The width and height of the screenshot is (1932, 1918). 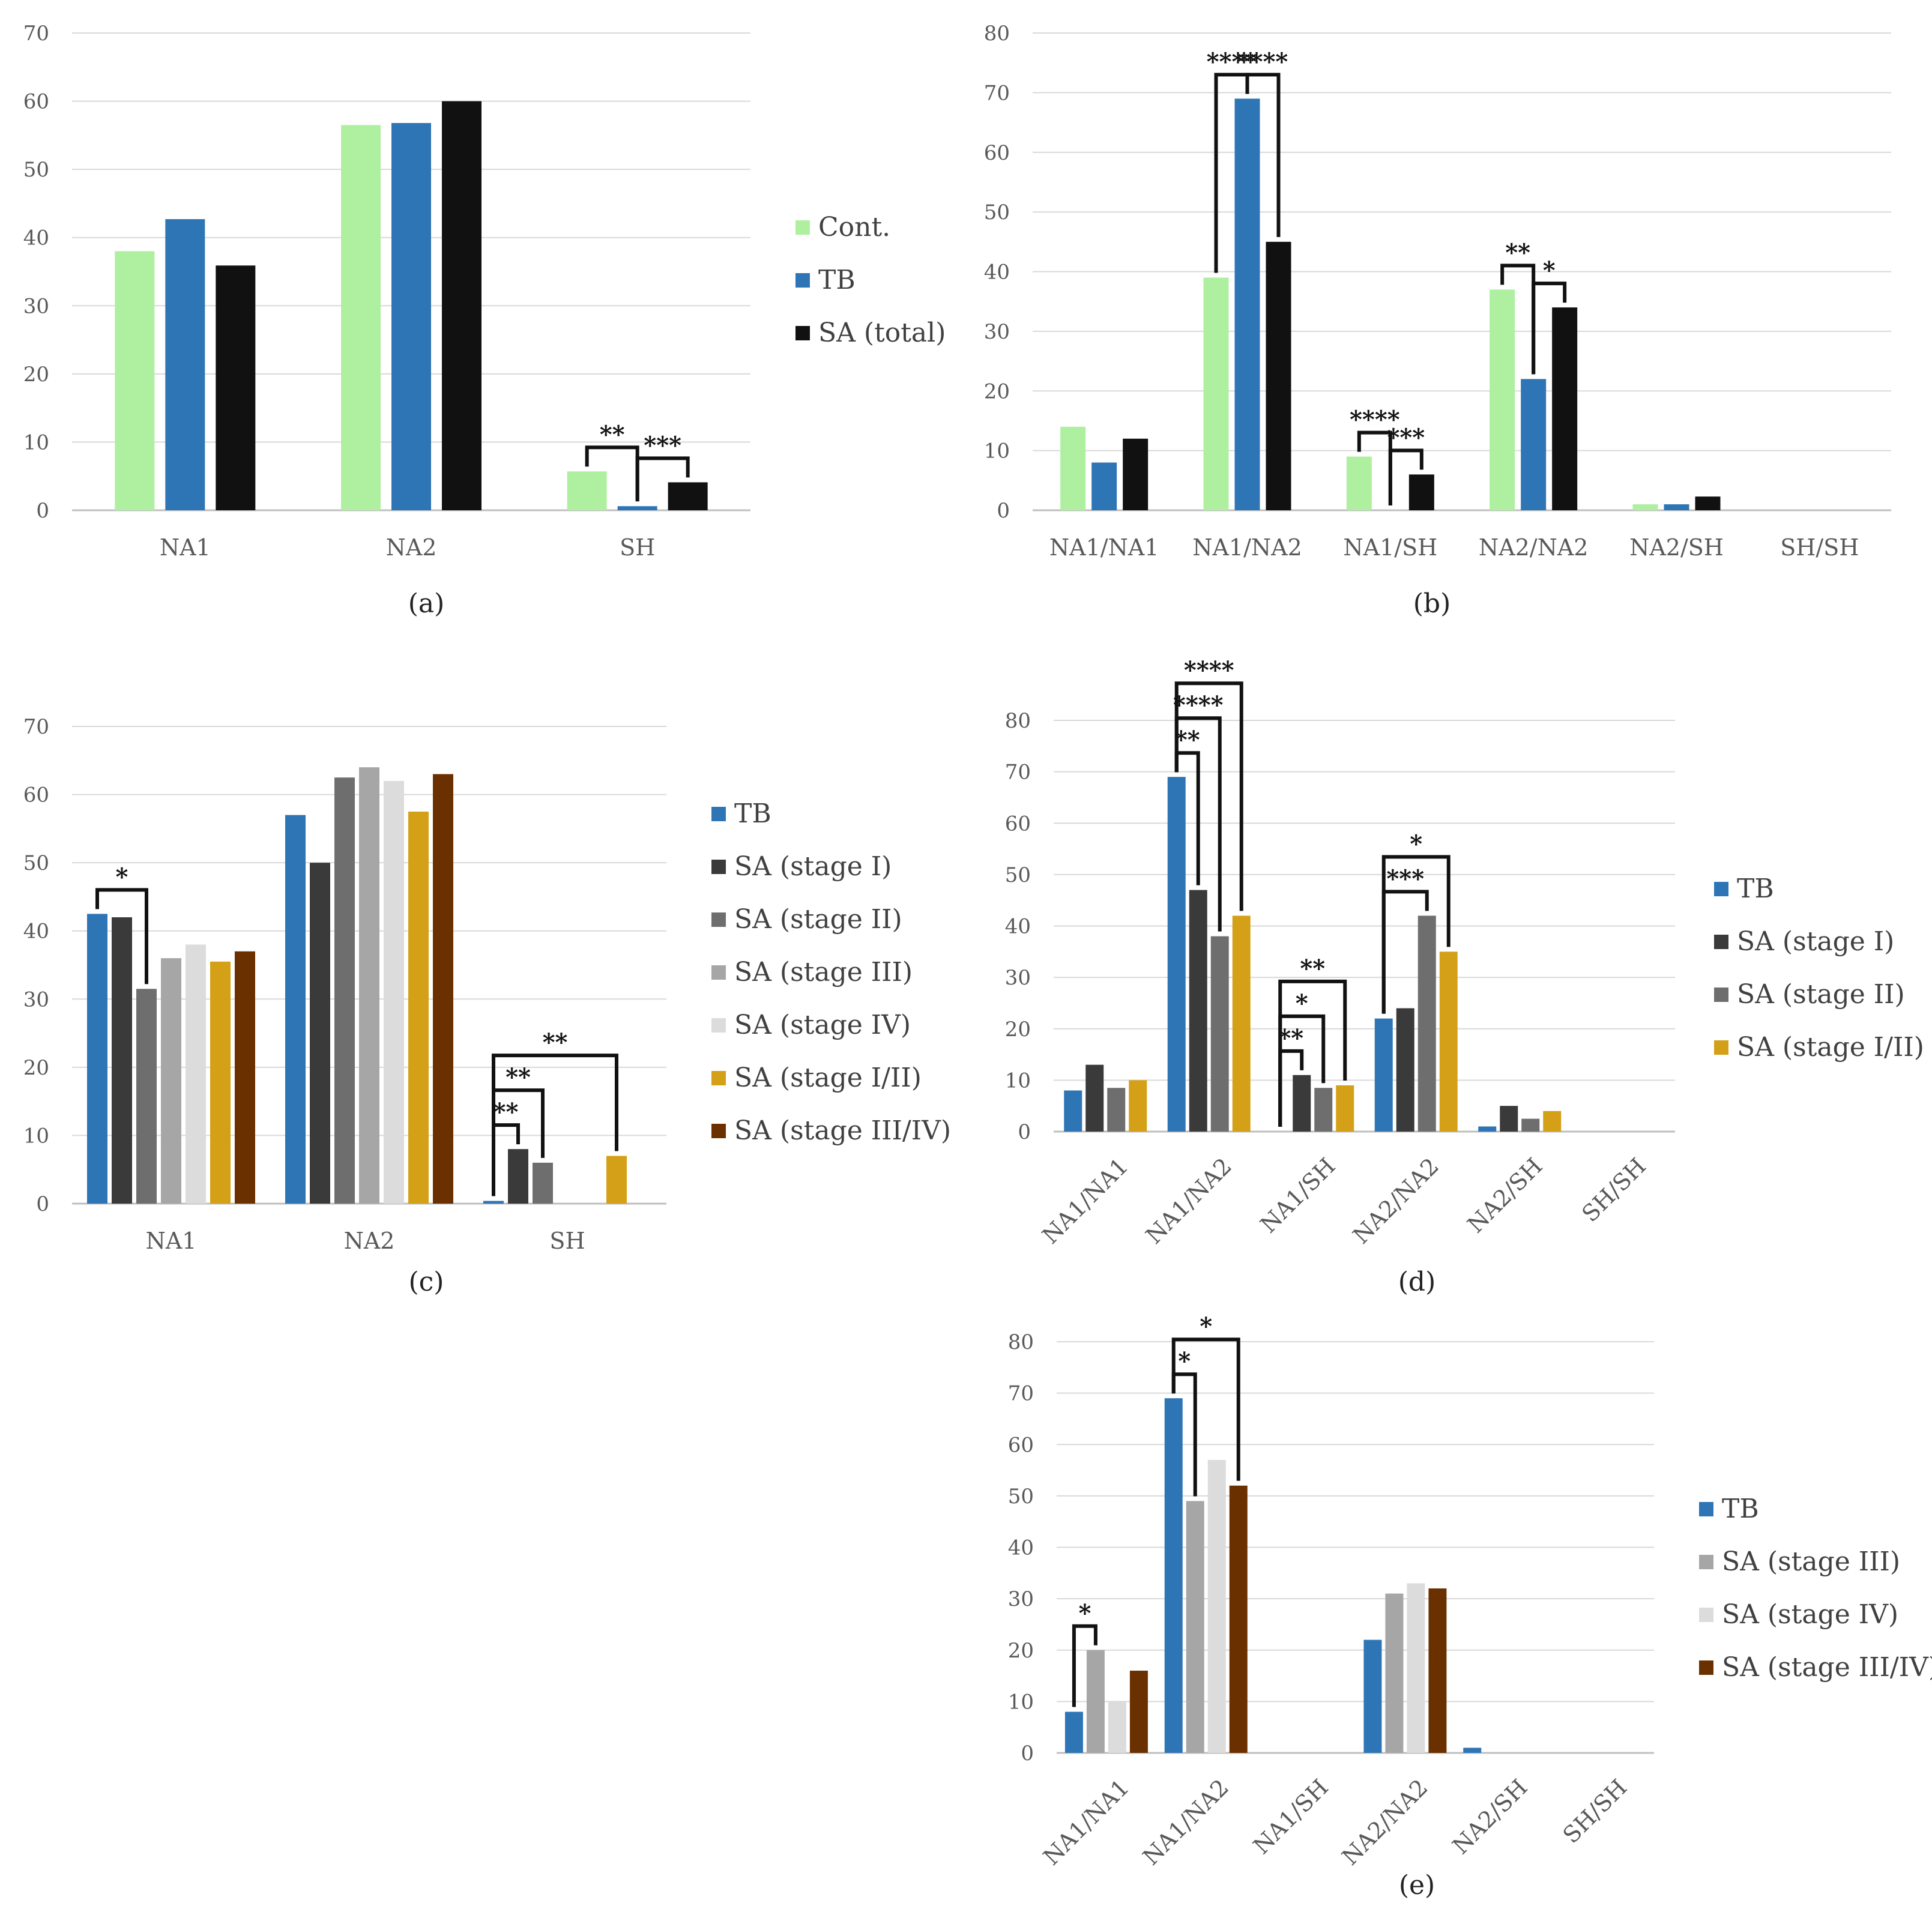 What do you see at coordinates (1815, 941) in the screenshot?
I see `legend-label: SA (stage I)` at bounding box center [1815, 941].